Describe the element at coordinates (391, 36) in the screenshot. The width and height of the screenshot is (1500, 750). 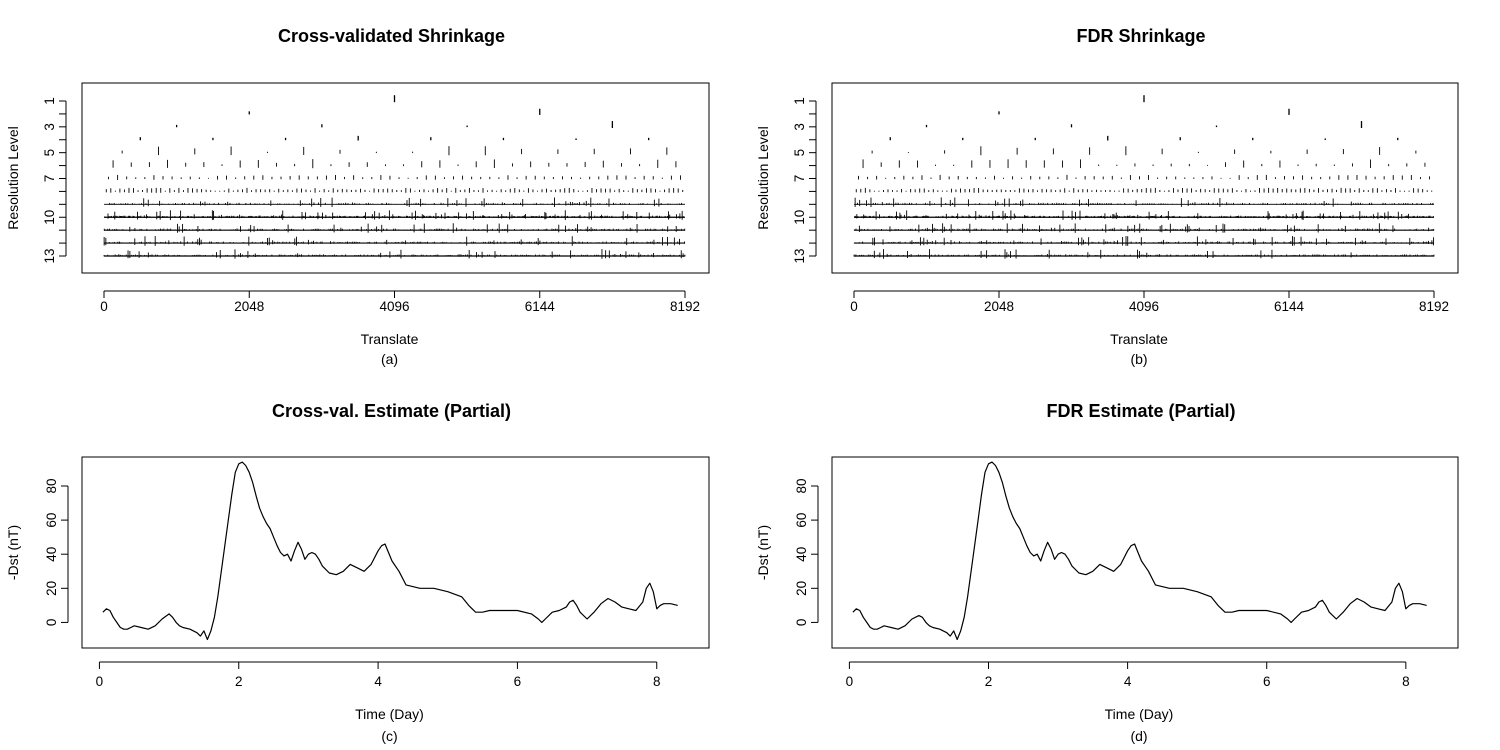
I see `chart-title: Cross-validated Shrinkage` at that location.